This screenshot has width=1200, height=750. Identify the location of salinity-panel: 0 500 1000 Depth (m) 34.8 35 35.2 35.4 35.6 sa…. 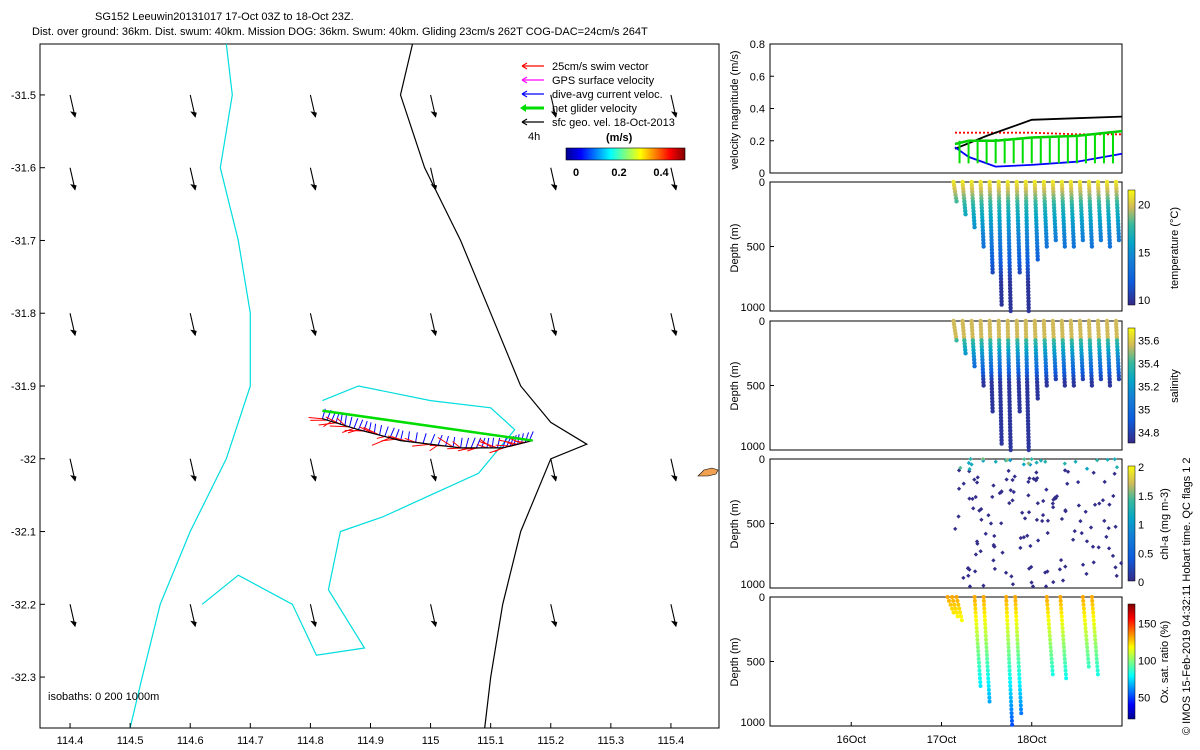
(955, 384).